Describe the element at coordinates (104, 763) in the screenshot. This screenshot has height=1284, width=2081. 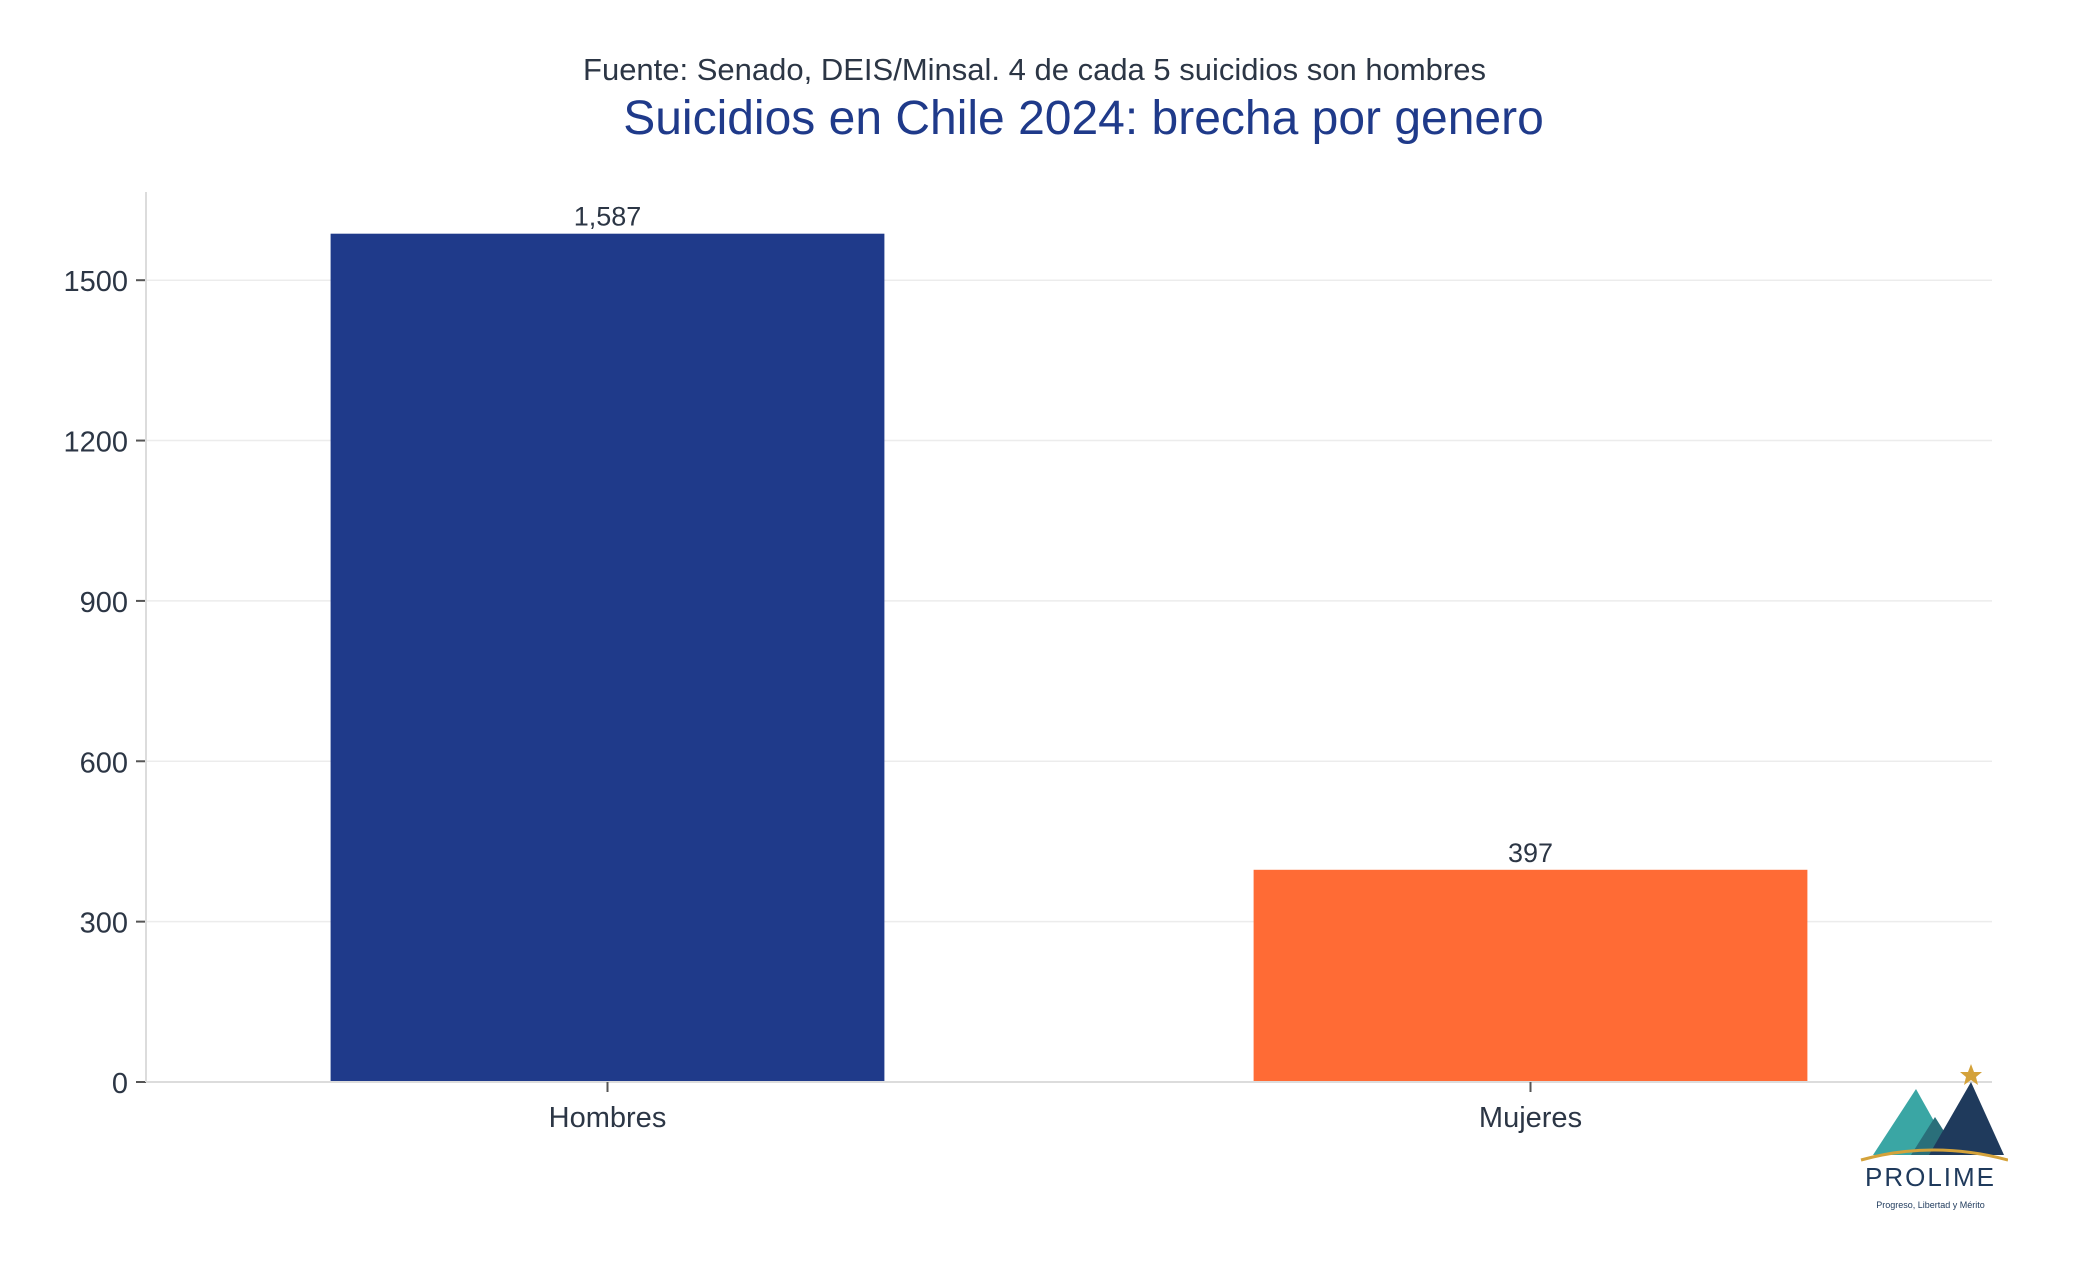
I see `y-tick-label: 600` at that location.